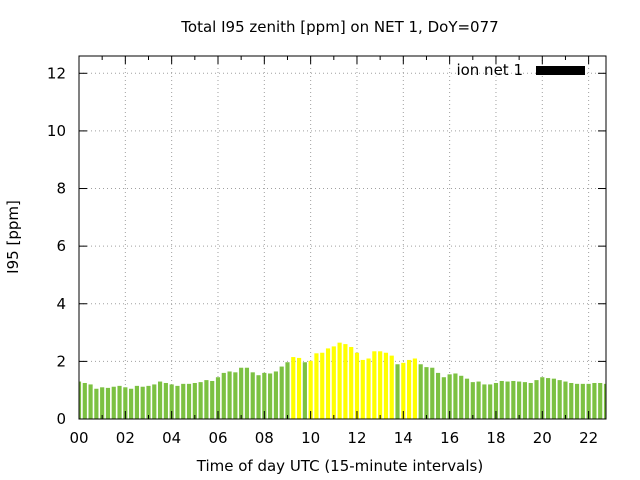 The height and width of the screenshot is (480, 640). Describe the element at coordinates (56, 131) in the screenshot. I see `y-tick-label: 10` at that location.